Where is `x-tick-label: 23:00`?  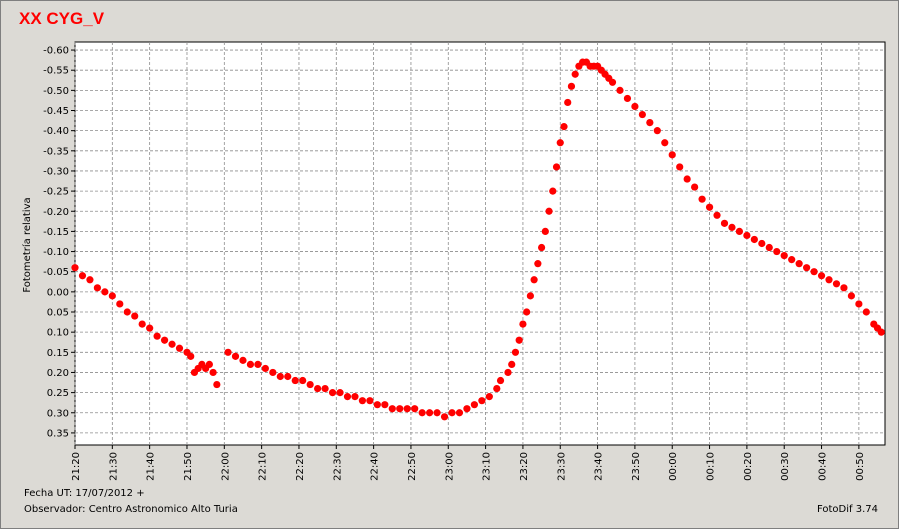
x-tick-label: 23:00 is located at coordinates (449, 466).